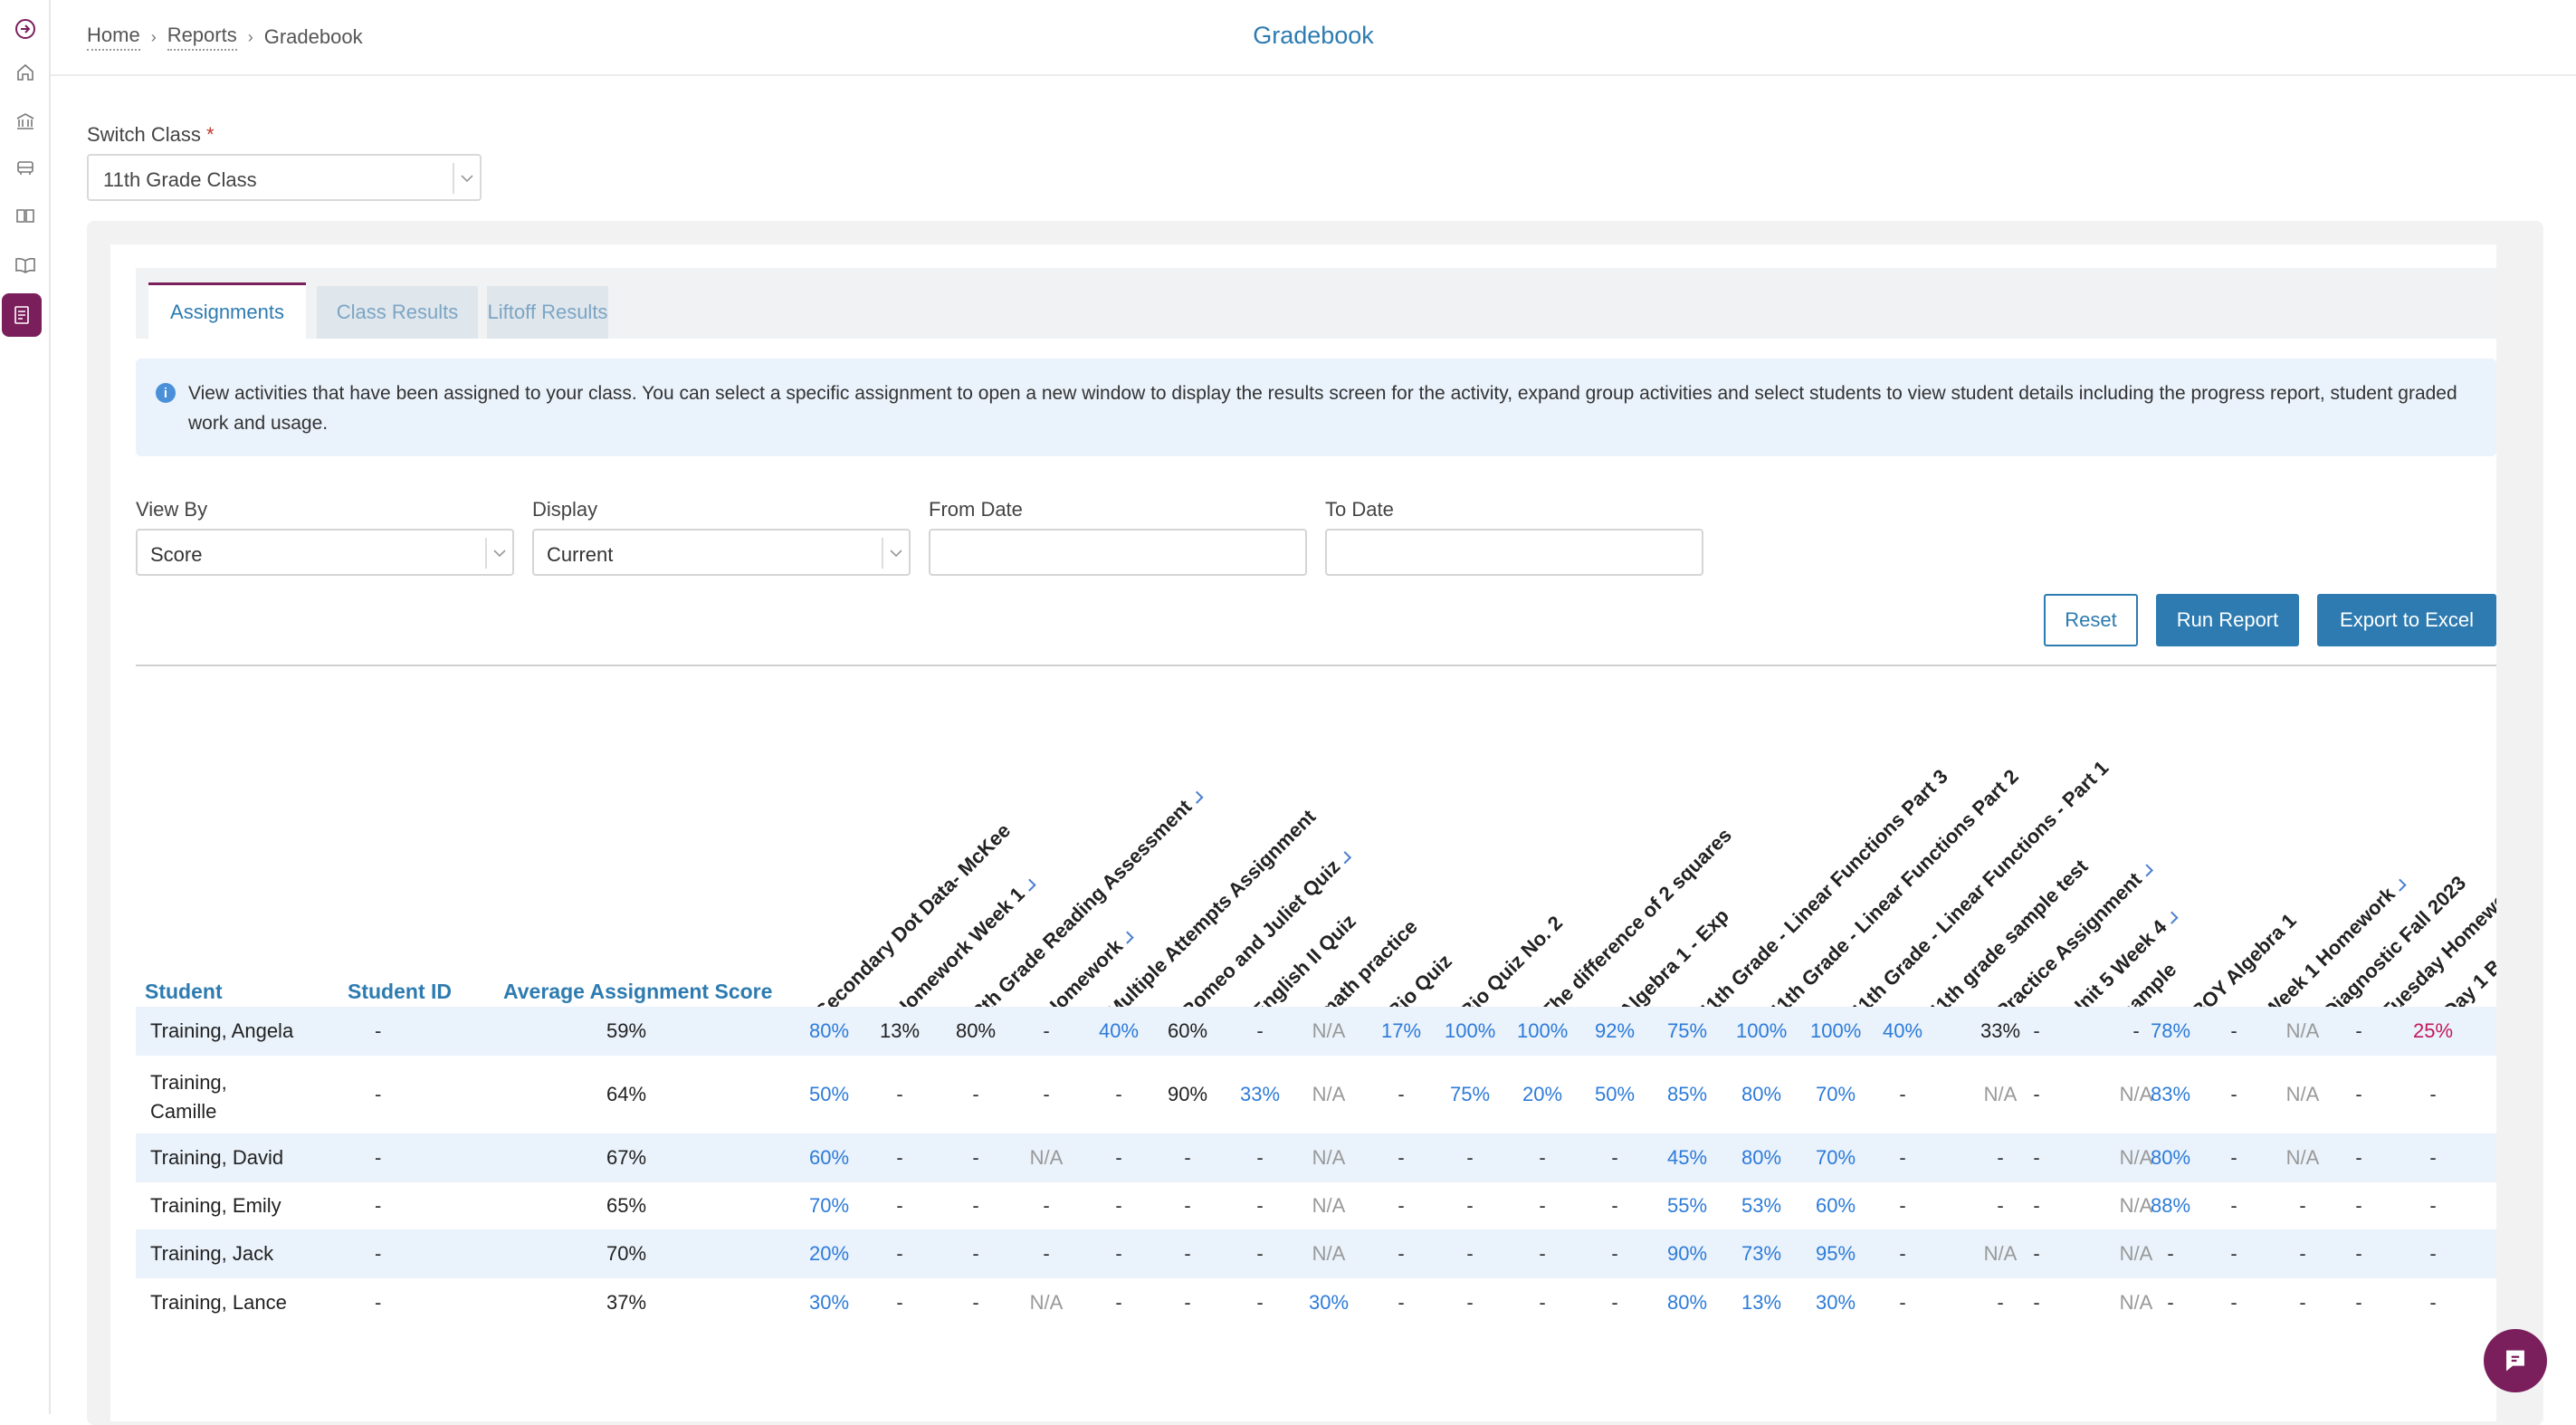  What do you see at coordinates (22, 315) in the screenshot?
I see `gradebook-icon` at bounding box center [22, 315].